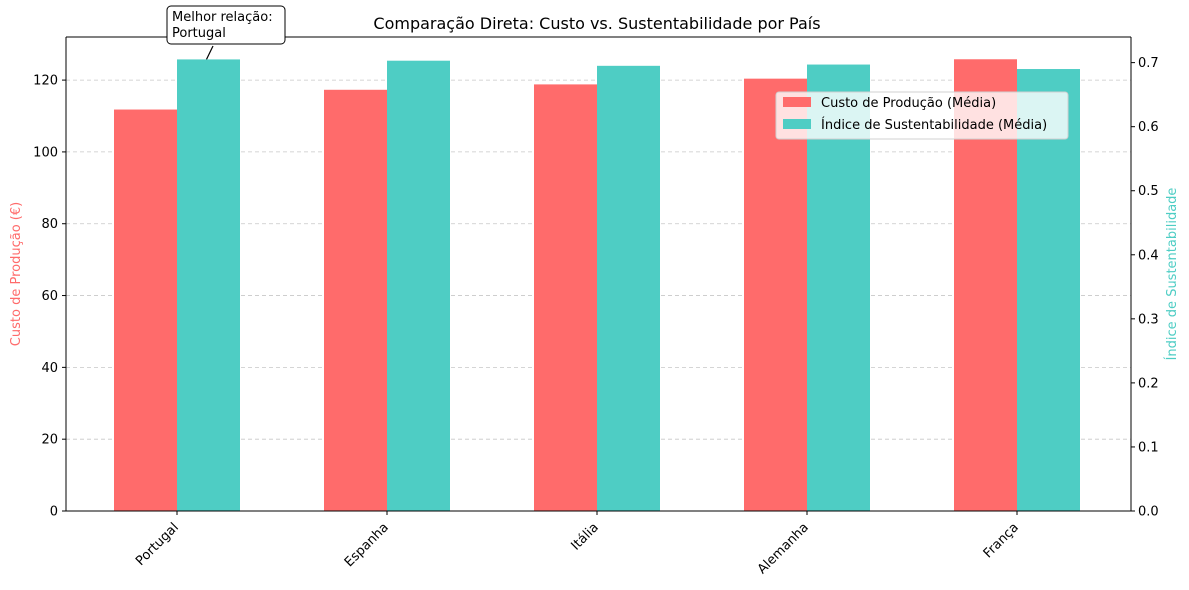 The width and height of the screenshot is (1189, 590). I want to click on y-right-tick-label: 0.1, so click(1148, 447).